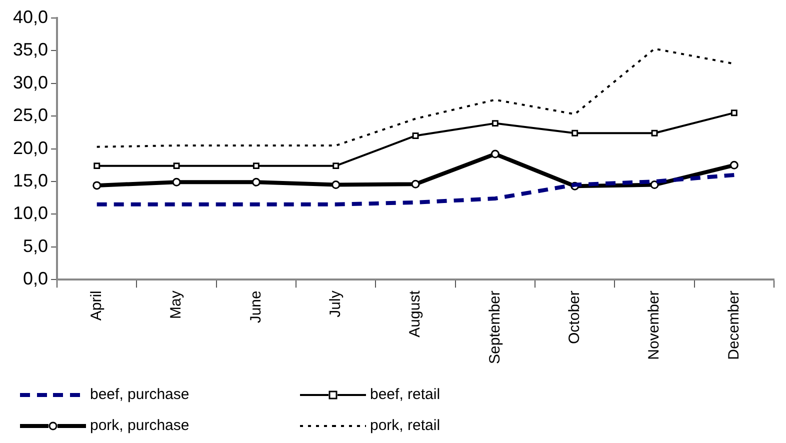  I want to click on x-tick-label: May, so click(176, 304).